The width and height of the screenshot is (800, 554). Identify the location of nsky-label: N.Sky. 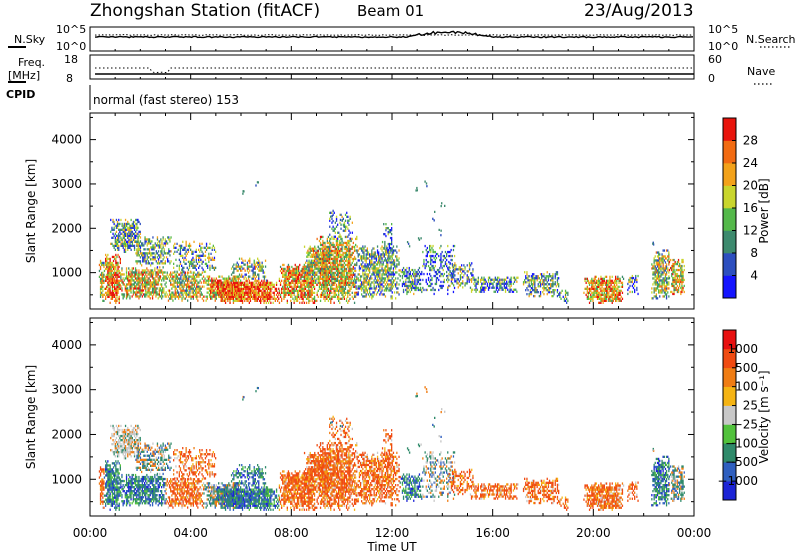
(30, 39).